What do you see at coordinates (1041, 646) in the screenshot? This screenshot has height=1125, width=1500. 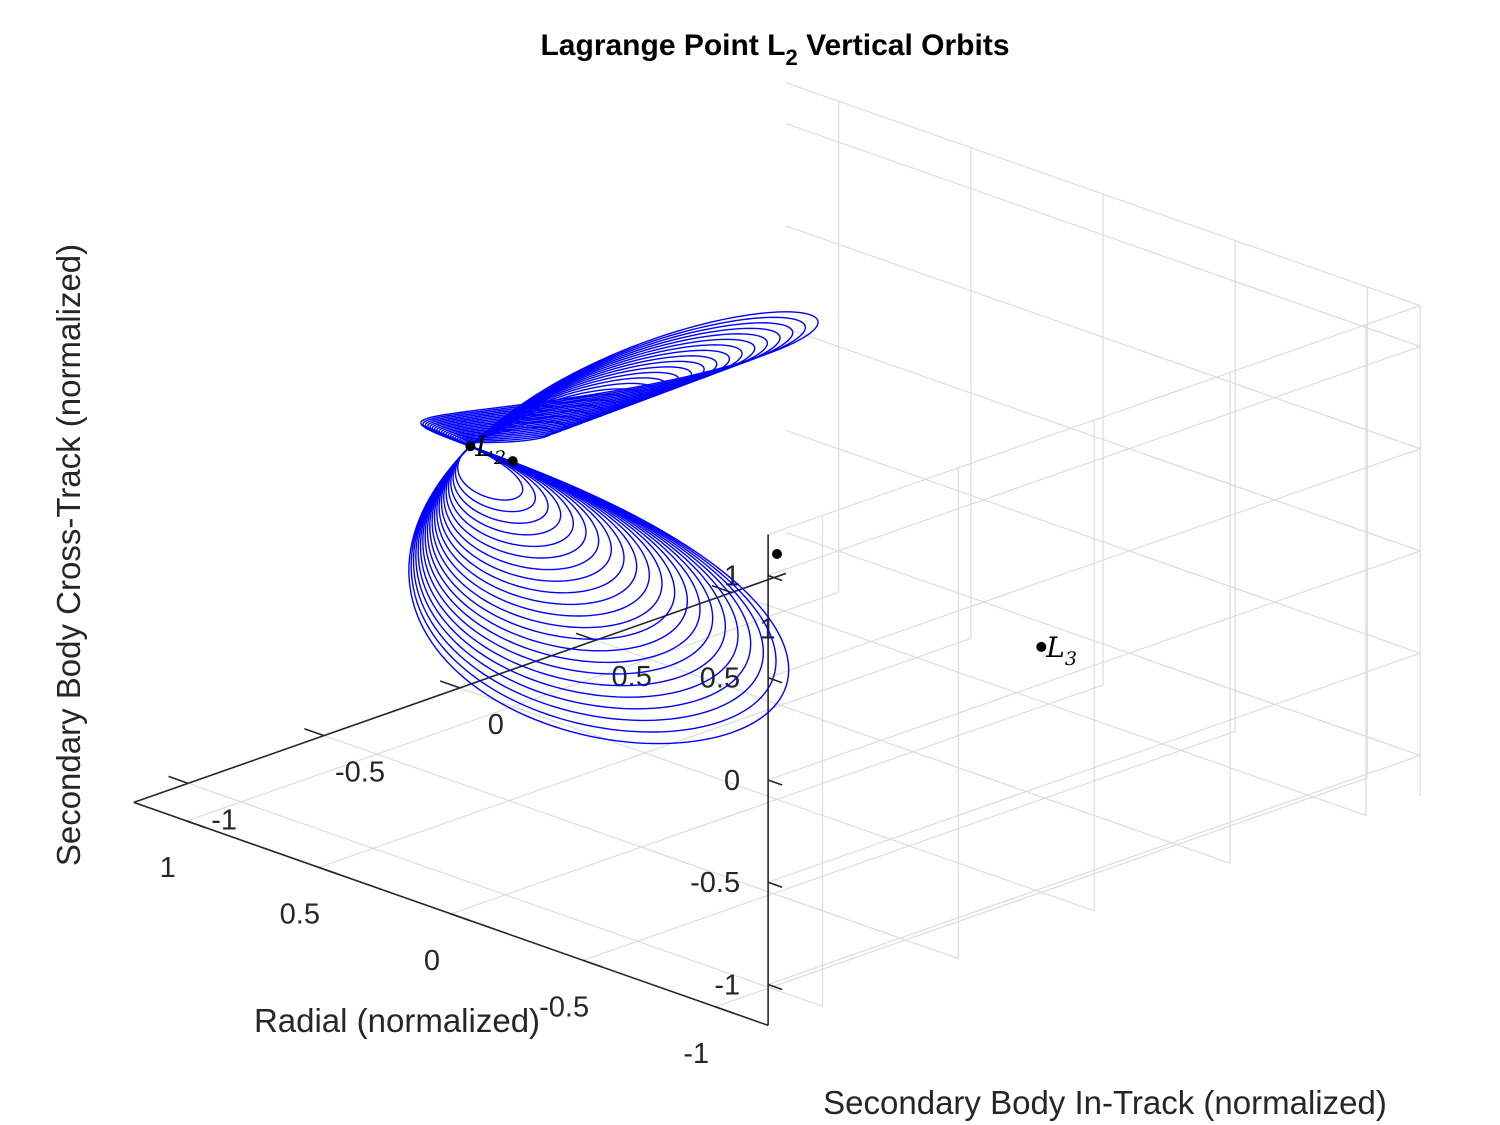 I see `point-L3` at bounding box center [1041, 646].